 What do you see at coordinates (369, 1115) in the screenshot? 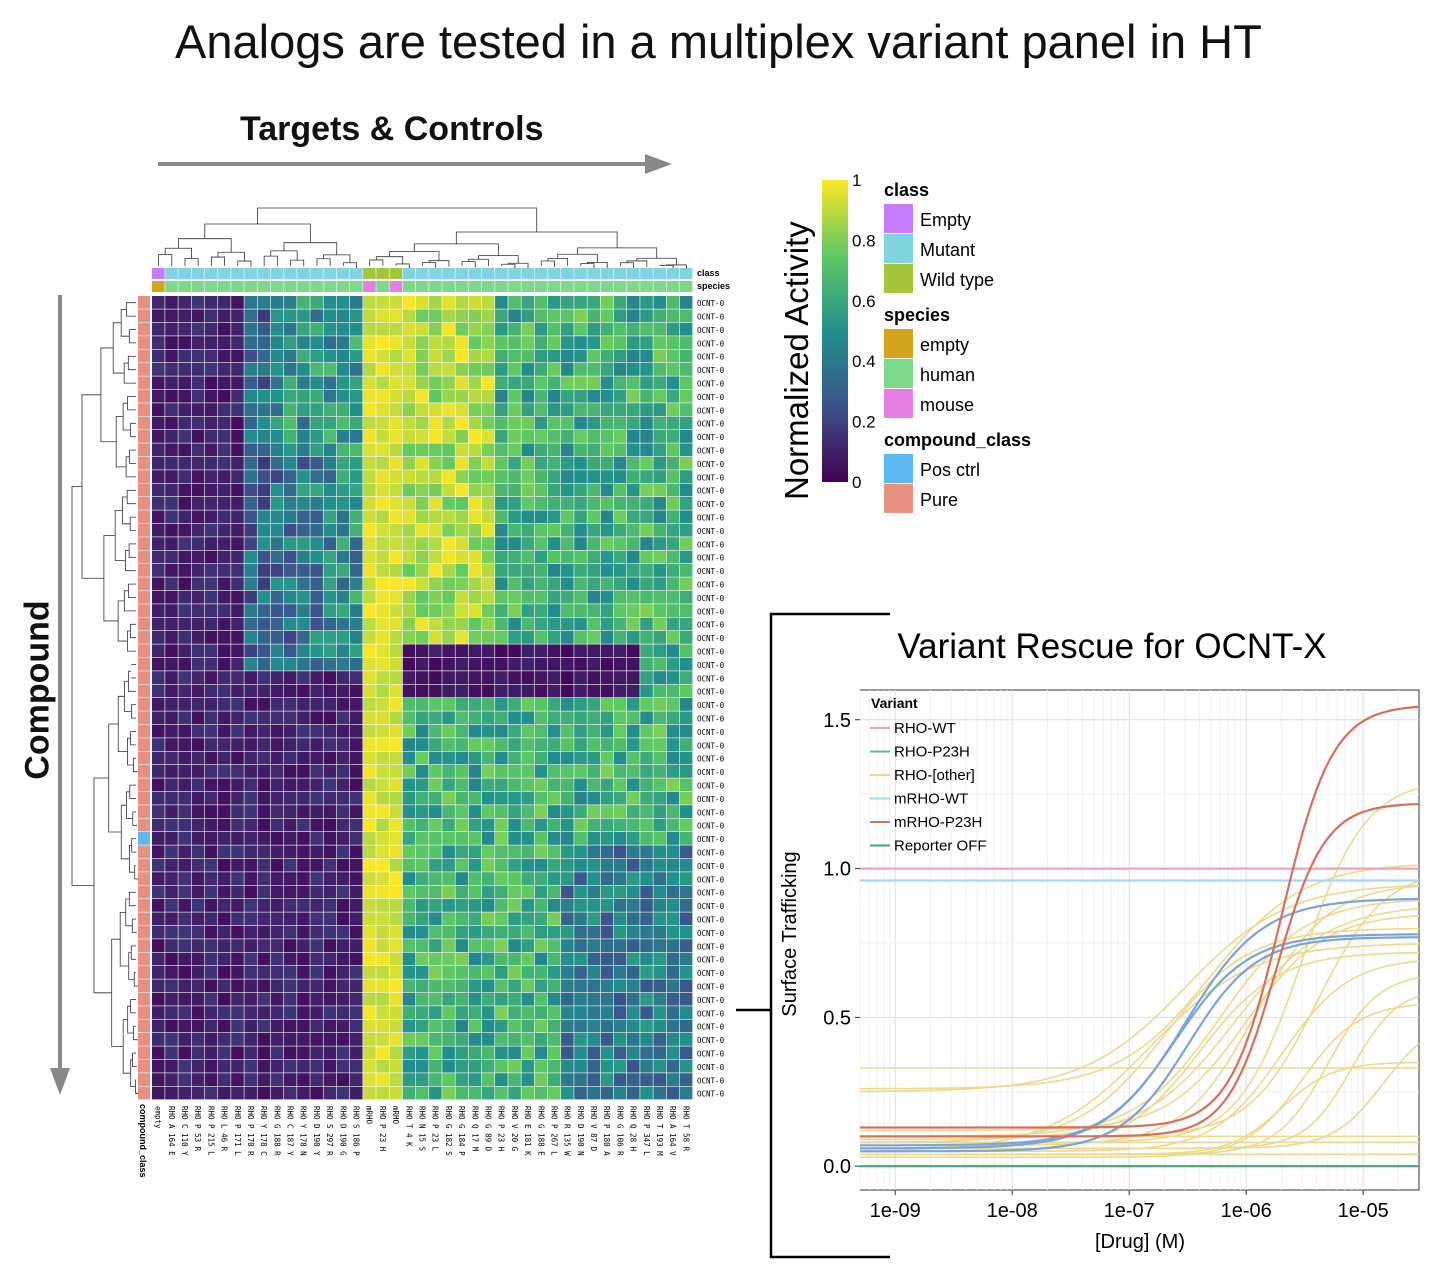
I see `column-label: mRHO` at bounding box center [369, 1115].